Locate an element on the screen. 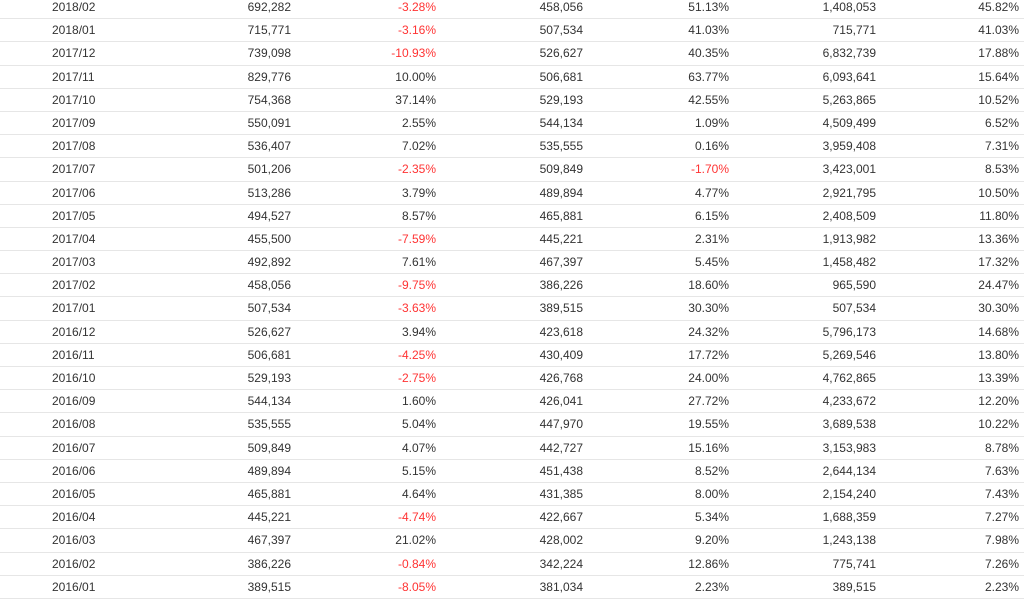  change-cell: 3.94% is located at coordinates (418, 331).